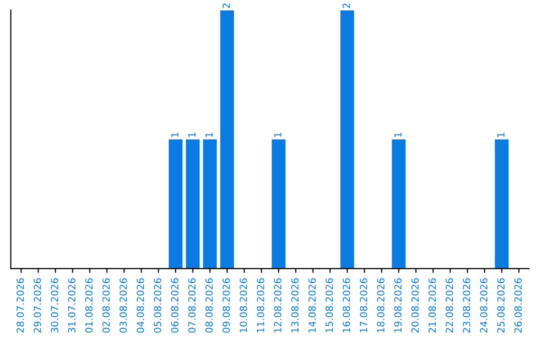  I want to click on x-tick-label: 23.08.2026, so click(466, 305).